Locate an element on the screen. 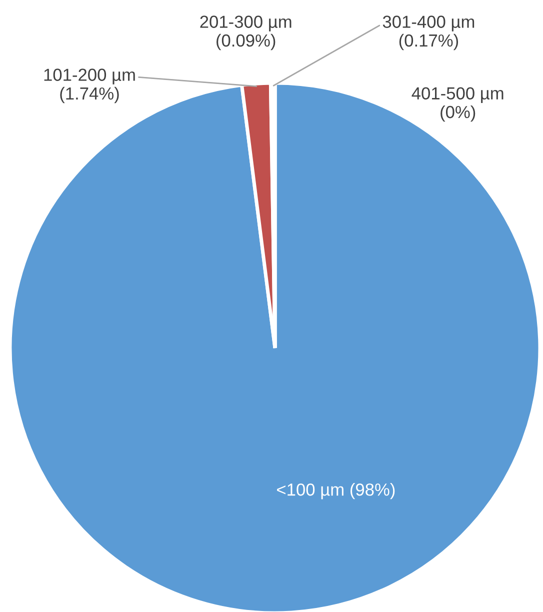 Image resolution: width=543 pixels, height=612 pixels. text: (0%) is located at coordinates (458, 113).